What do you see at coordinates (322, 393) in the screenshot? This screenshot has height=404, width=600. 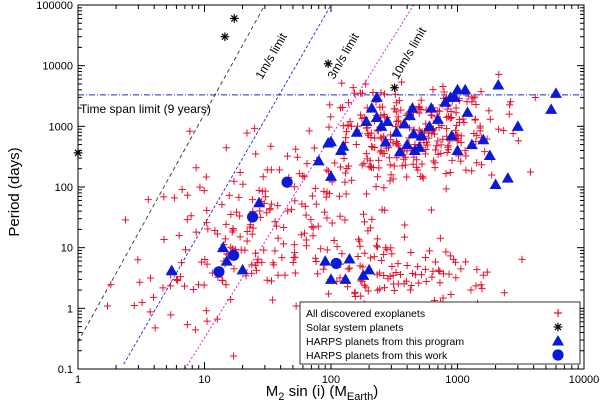 I see `x-axis-label: M2 sin (i) (MEarth)` at bounding box center [322, 393].